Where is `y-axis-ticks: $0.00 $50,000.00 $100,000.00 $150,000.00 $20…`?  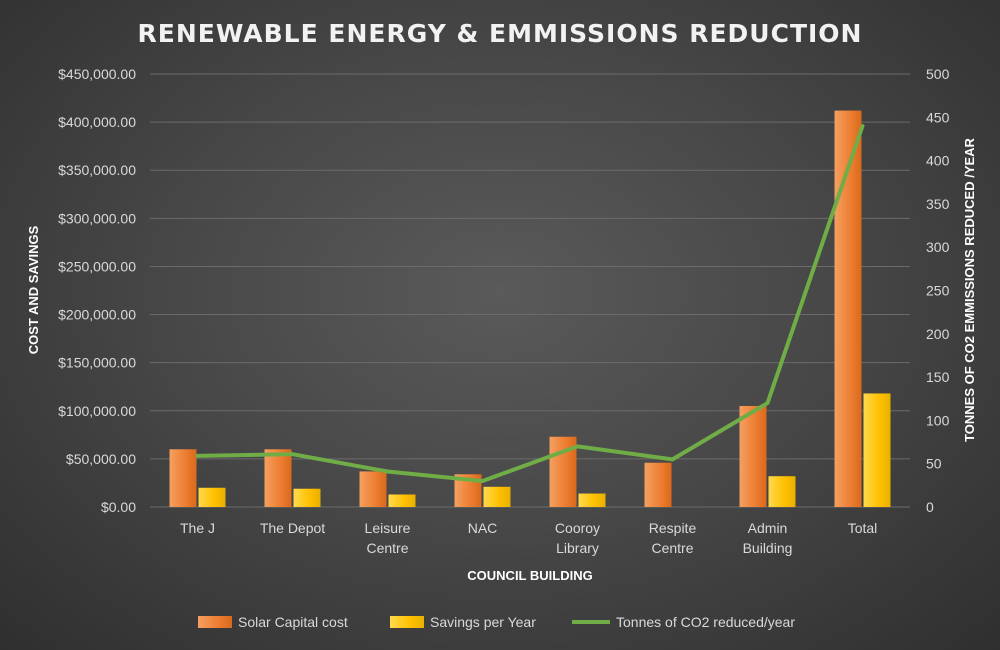
y-axis-ticks: $0.00 $50,000.00 $100,000.00 $150,000.00 $20… is located at coordinates (97, 290).